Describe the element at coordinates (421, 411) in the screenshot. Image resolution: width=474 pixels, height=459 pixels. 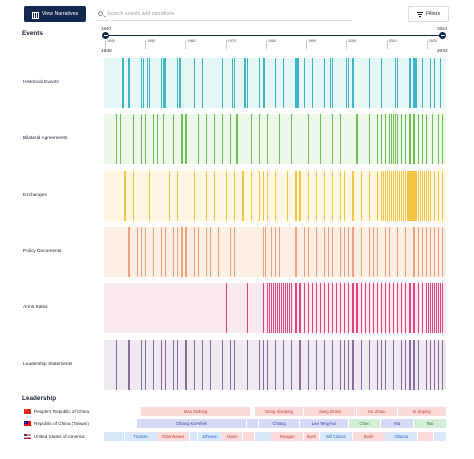
I see `leader-term: Xi Jinping` at that location.